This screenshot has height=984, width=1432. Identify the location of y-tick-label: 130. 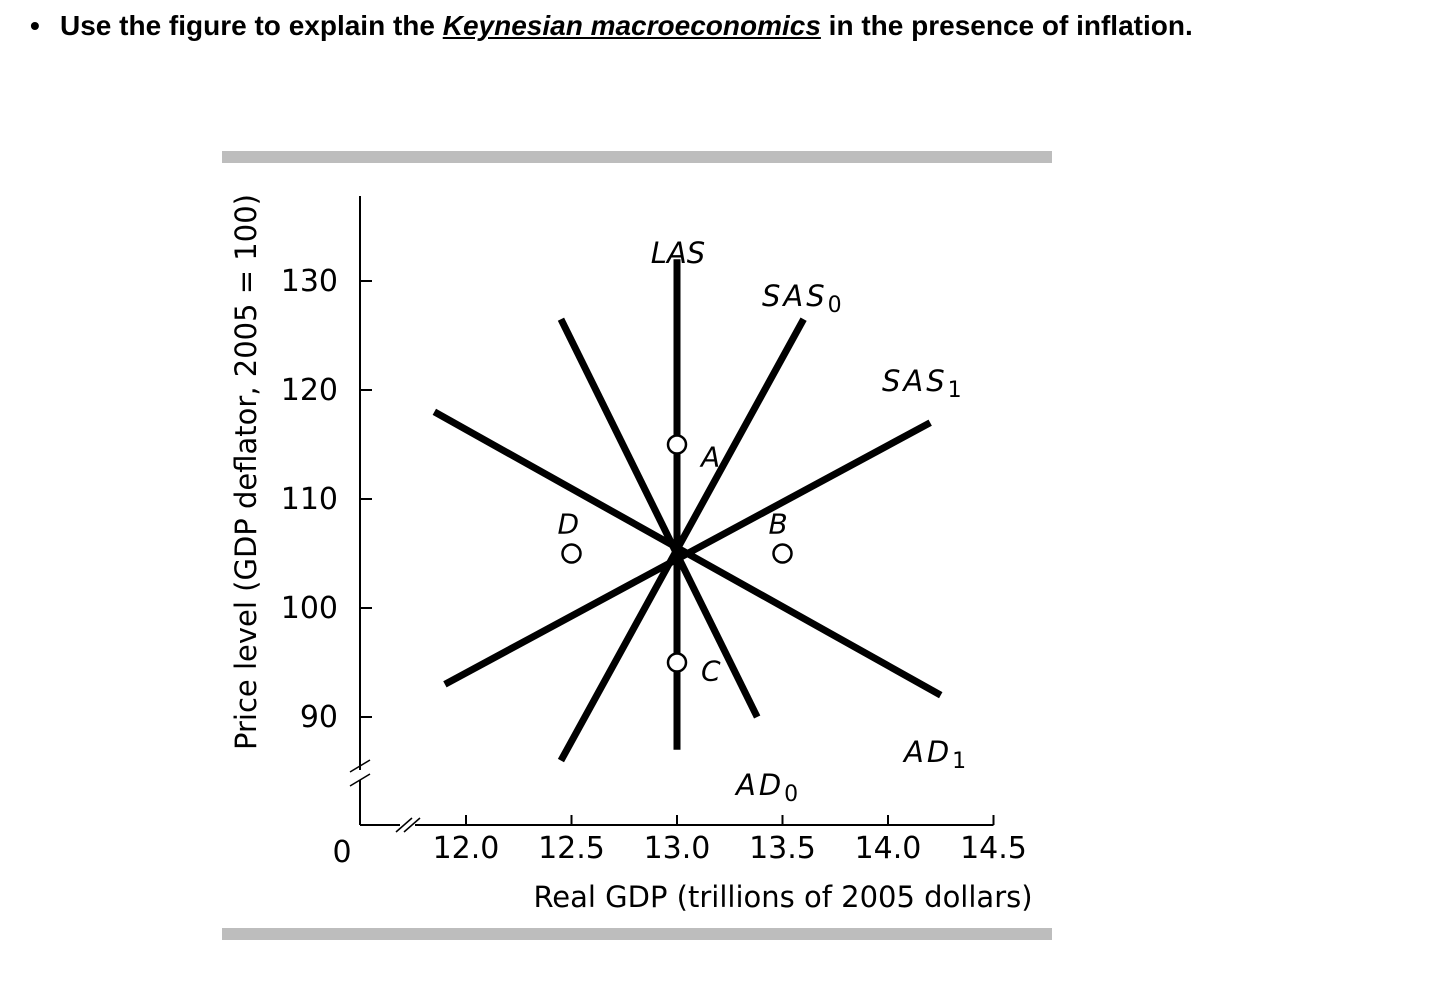
(309, 281).